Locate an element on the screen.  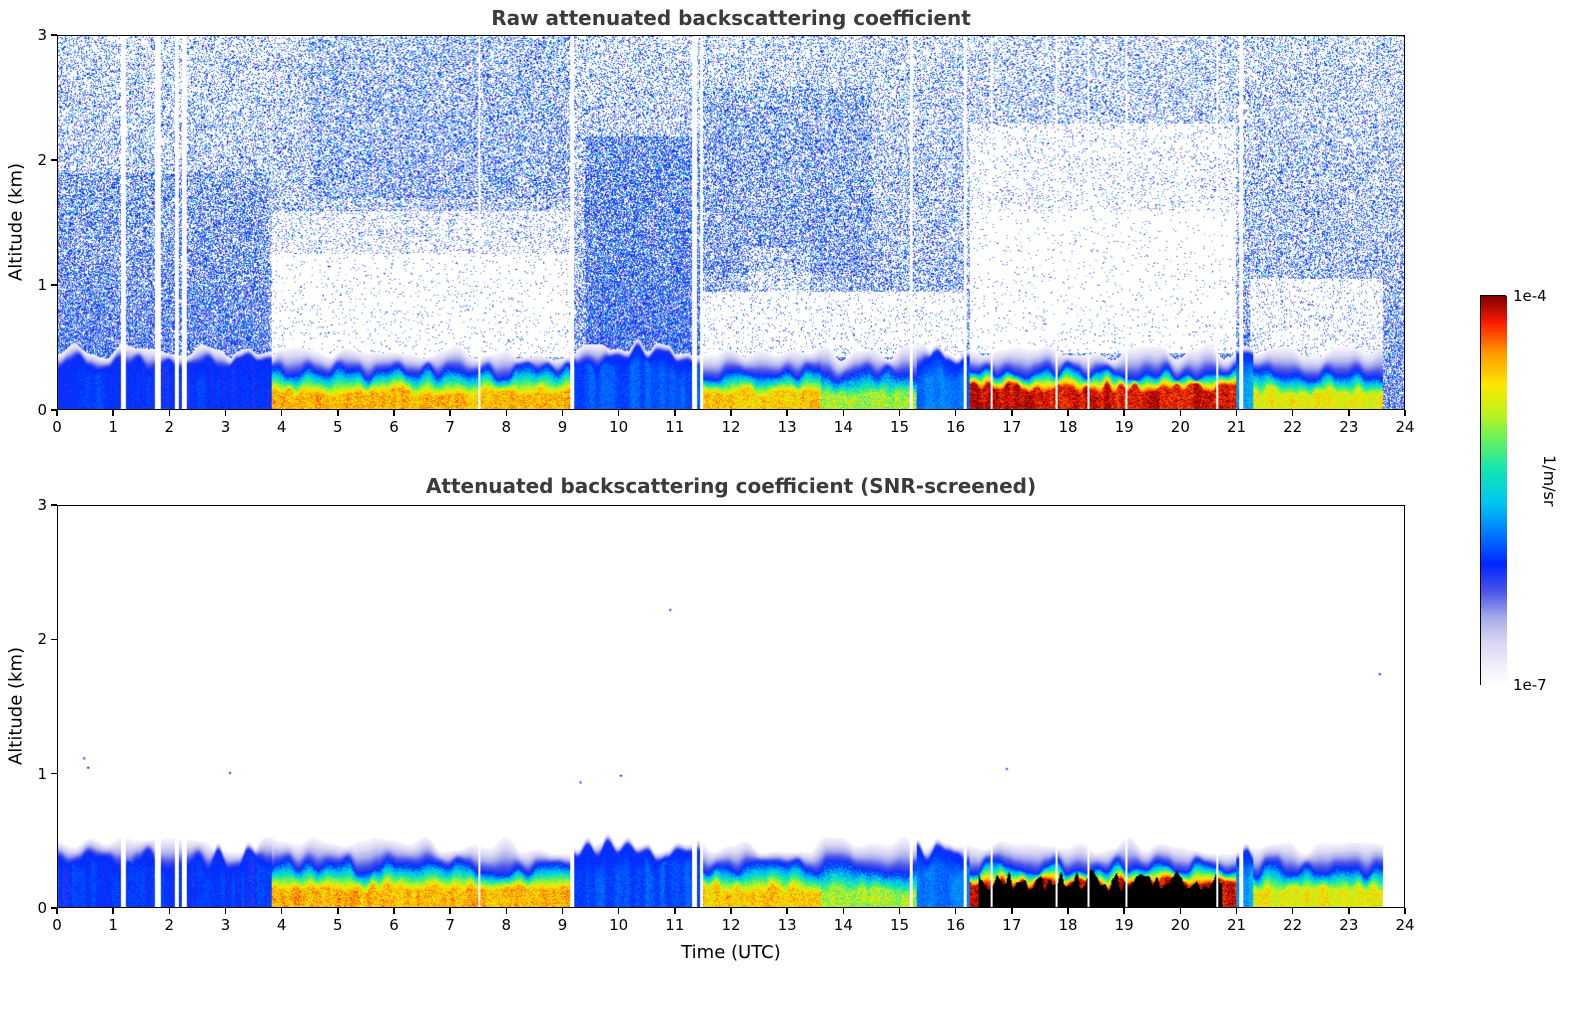
x-tick-label: 16 is located at coordinates (956, 427).